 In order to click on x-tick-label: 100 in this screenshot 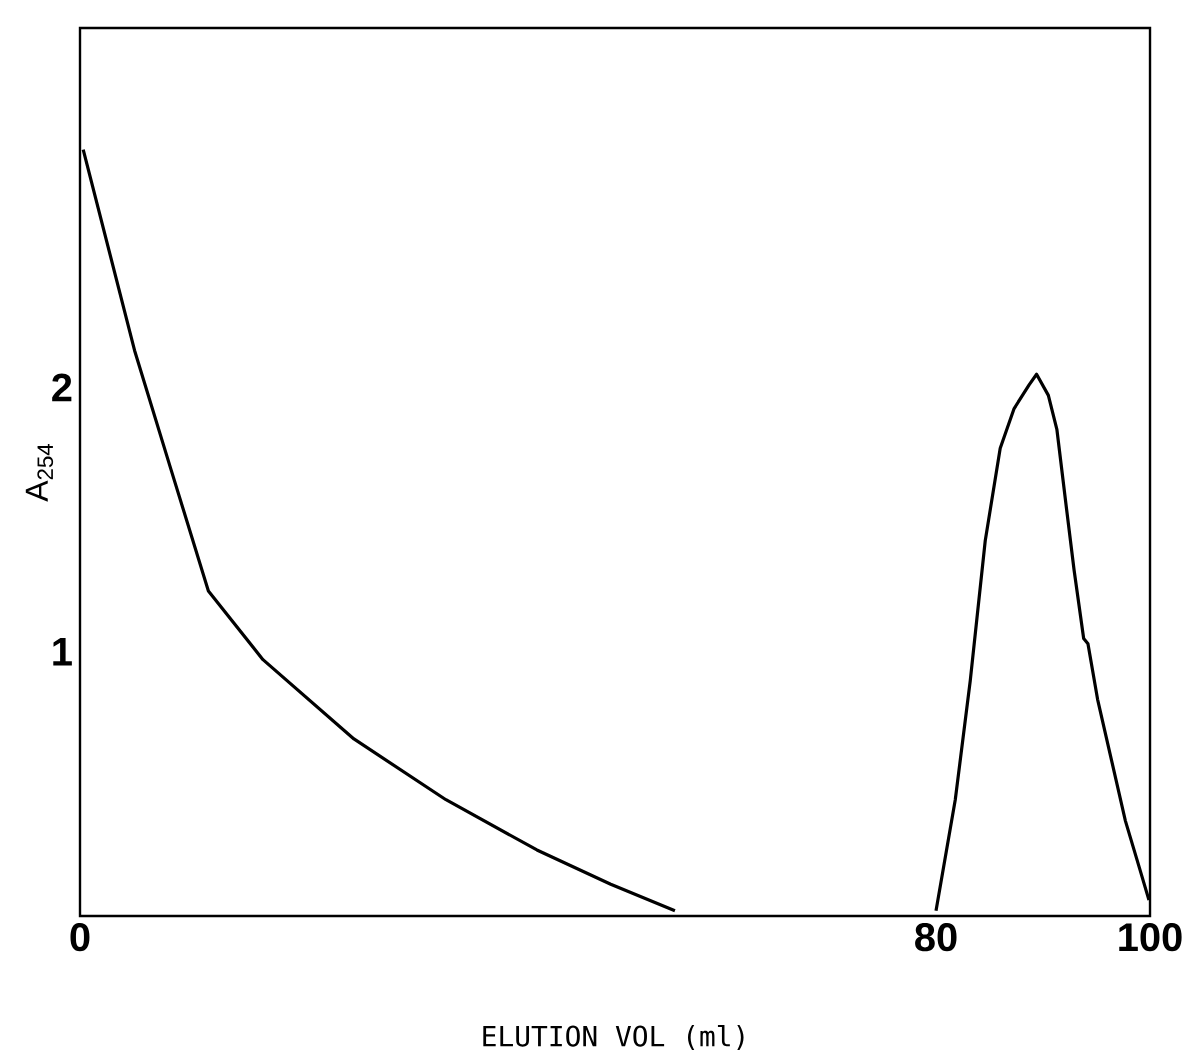, I will do `click(1150, 937)`.